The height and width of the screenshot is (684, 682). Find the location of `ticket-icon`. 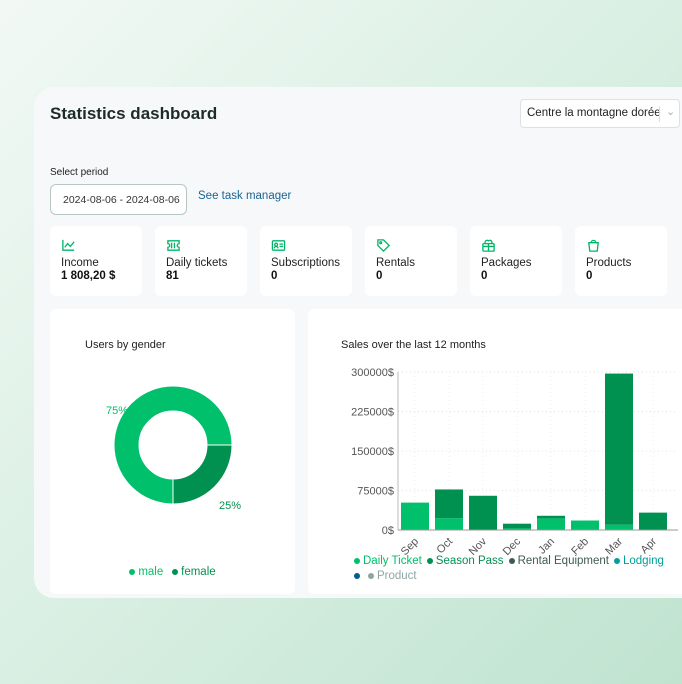

ticket-icon is located at coordinates (173, 245).